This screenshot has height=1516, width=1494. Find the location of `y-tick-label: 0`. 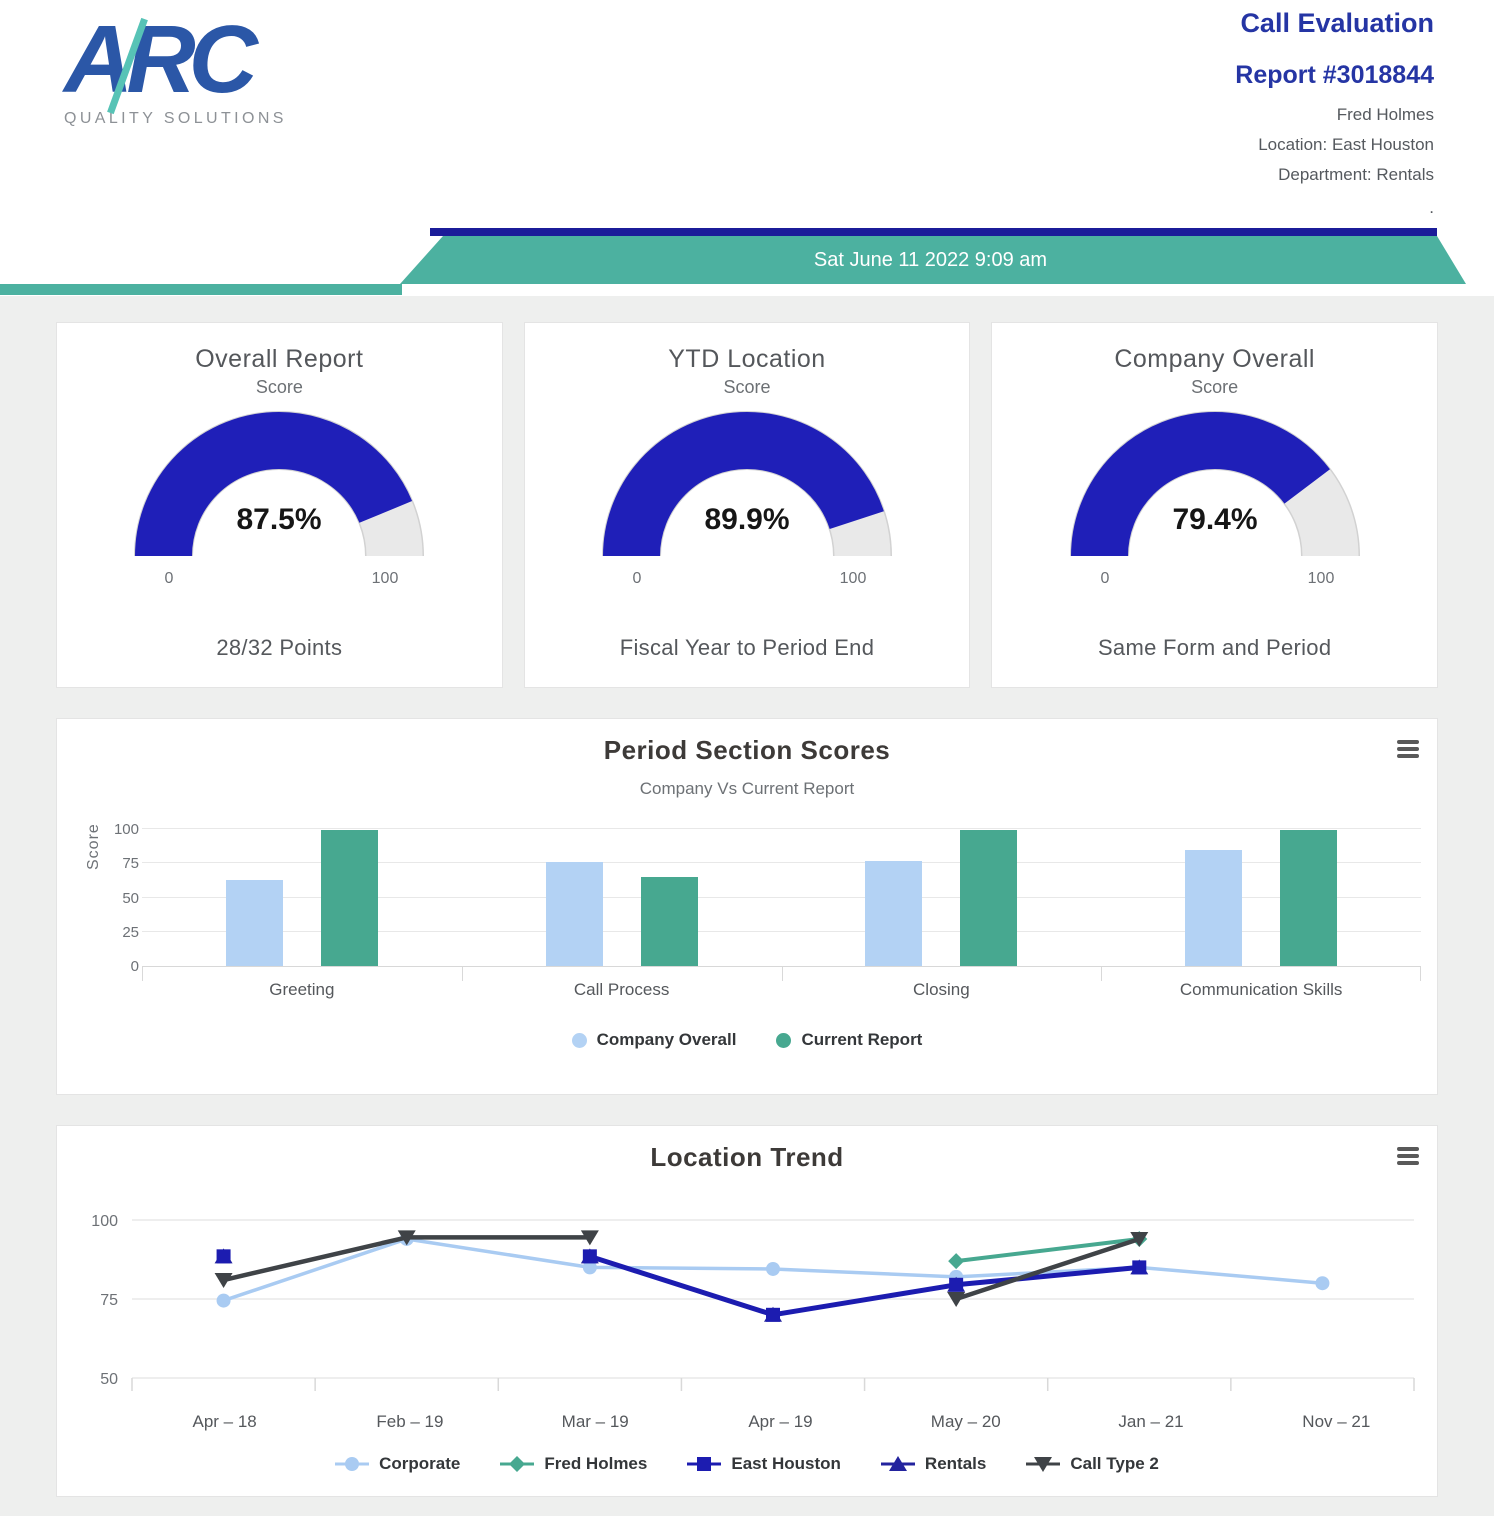

y-tick-label: 0 is located at coordinates (134, 966).